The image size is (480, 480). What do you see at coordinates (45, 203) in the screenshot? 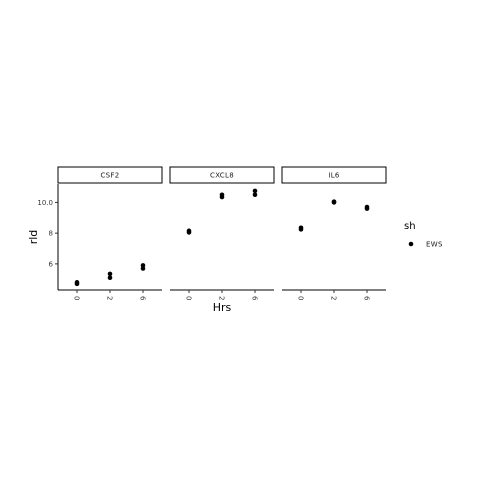
I see `y-tick-label: 10.0` at bounding box center [45, 203].